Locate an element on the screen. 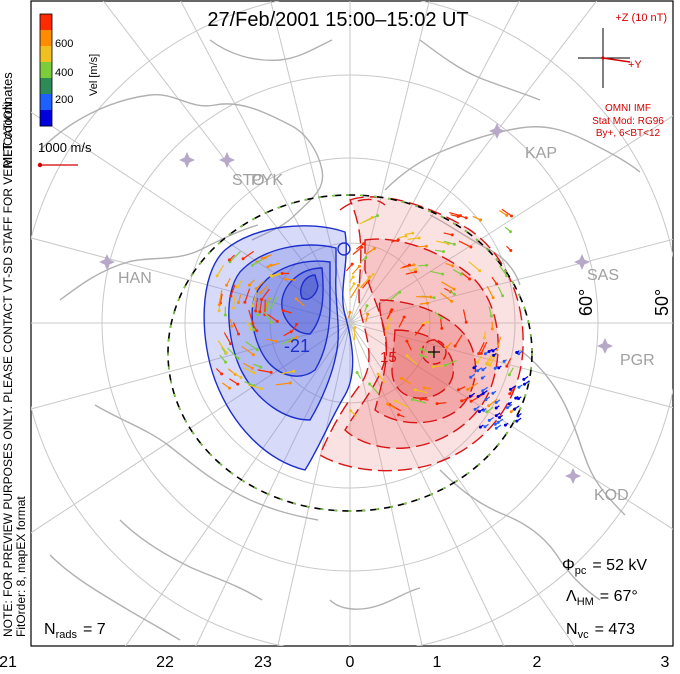 The width and height of the screenshot is (680, 674). latitude-label-50: 50° is located at coordinates (662, 302).